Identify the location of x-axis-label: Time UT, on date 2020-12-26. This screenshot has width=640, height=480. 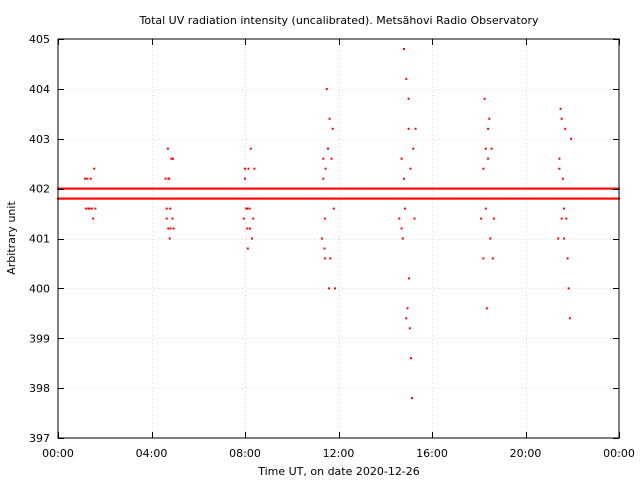
(338, 471).